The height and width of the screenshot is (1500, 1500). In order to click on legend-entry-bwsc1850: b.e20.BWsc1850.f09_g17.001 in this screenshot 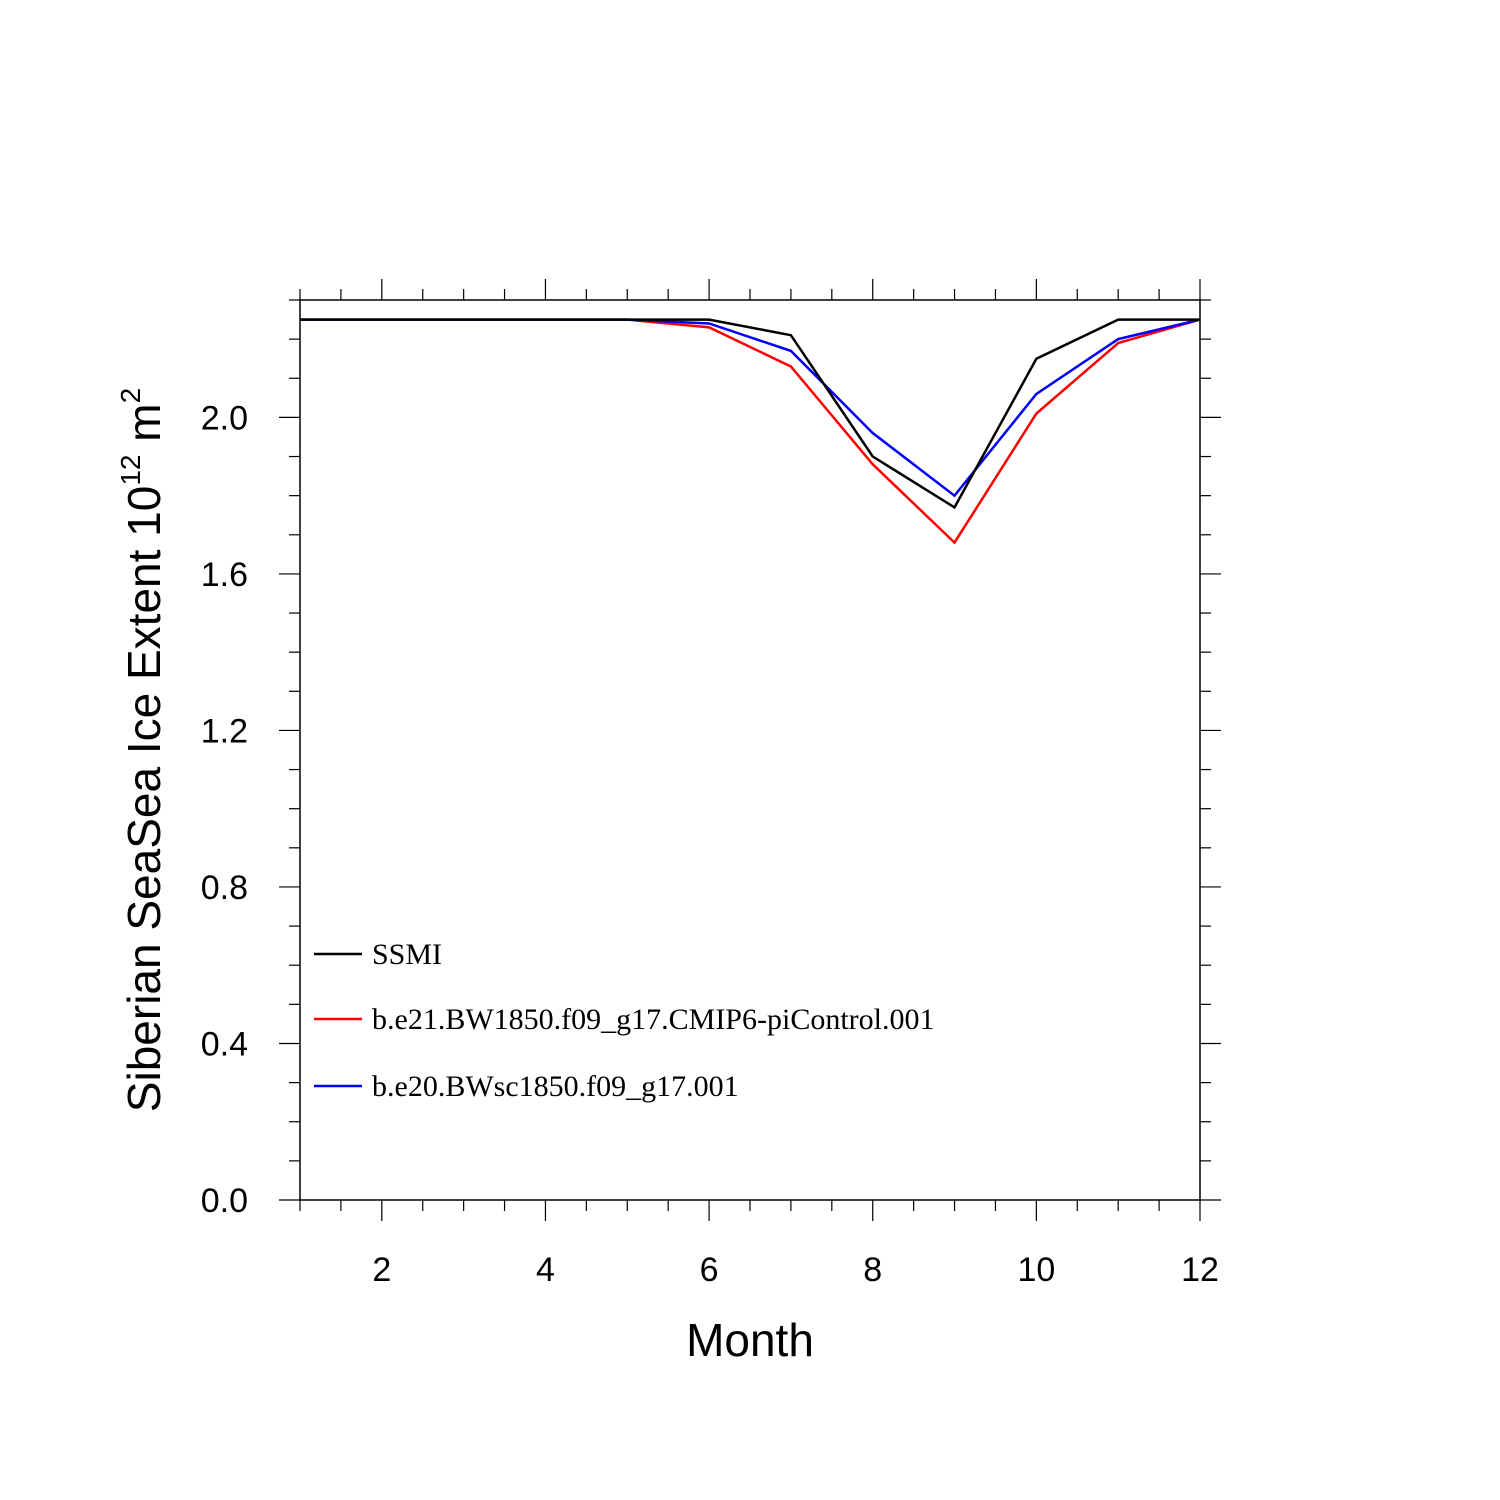, I will do `click(526, 1086)`.